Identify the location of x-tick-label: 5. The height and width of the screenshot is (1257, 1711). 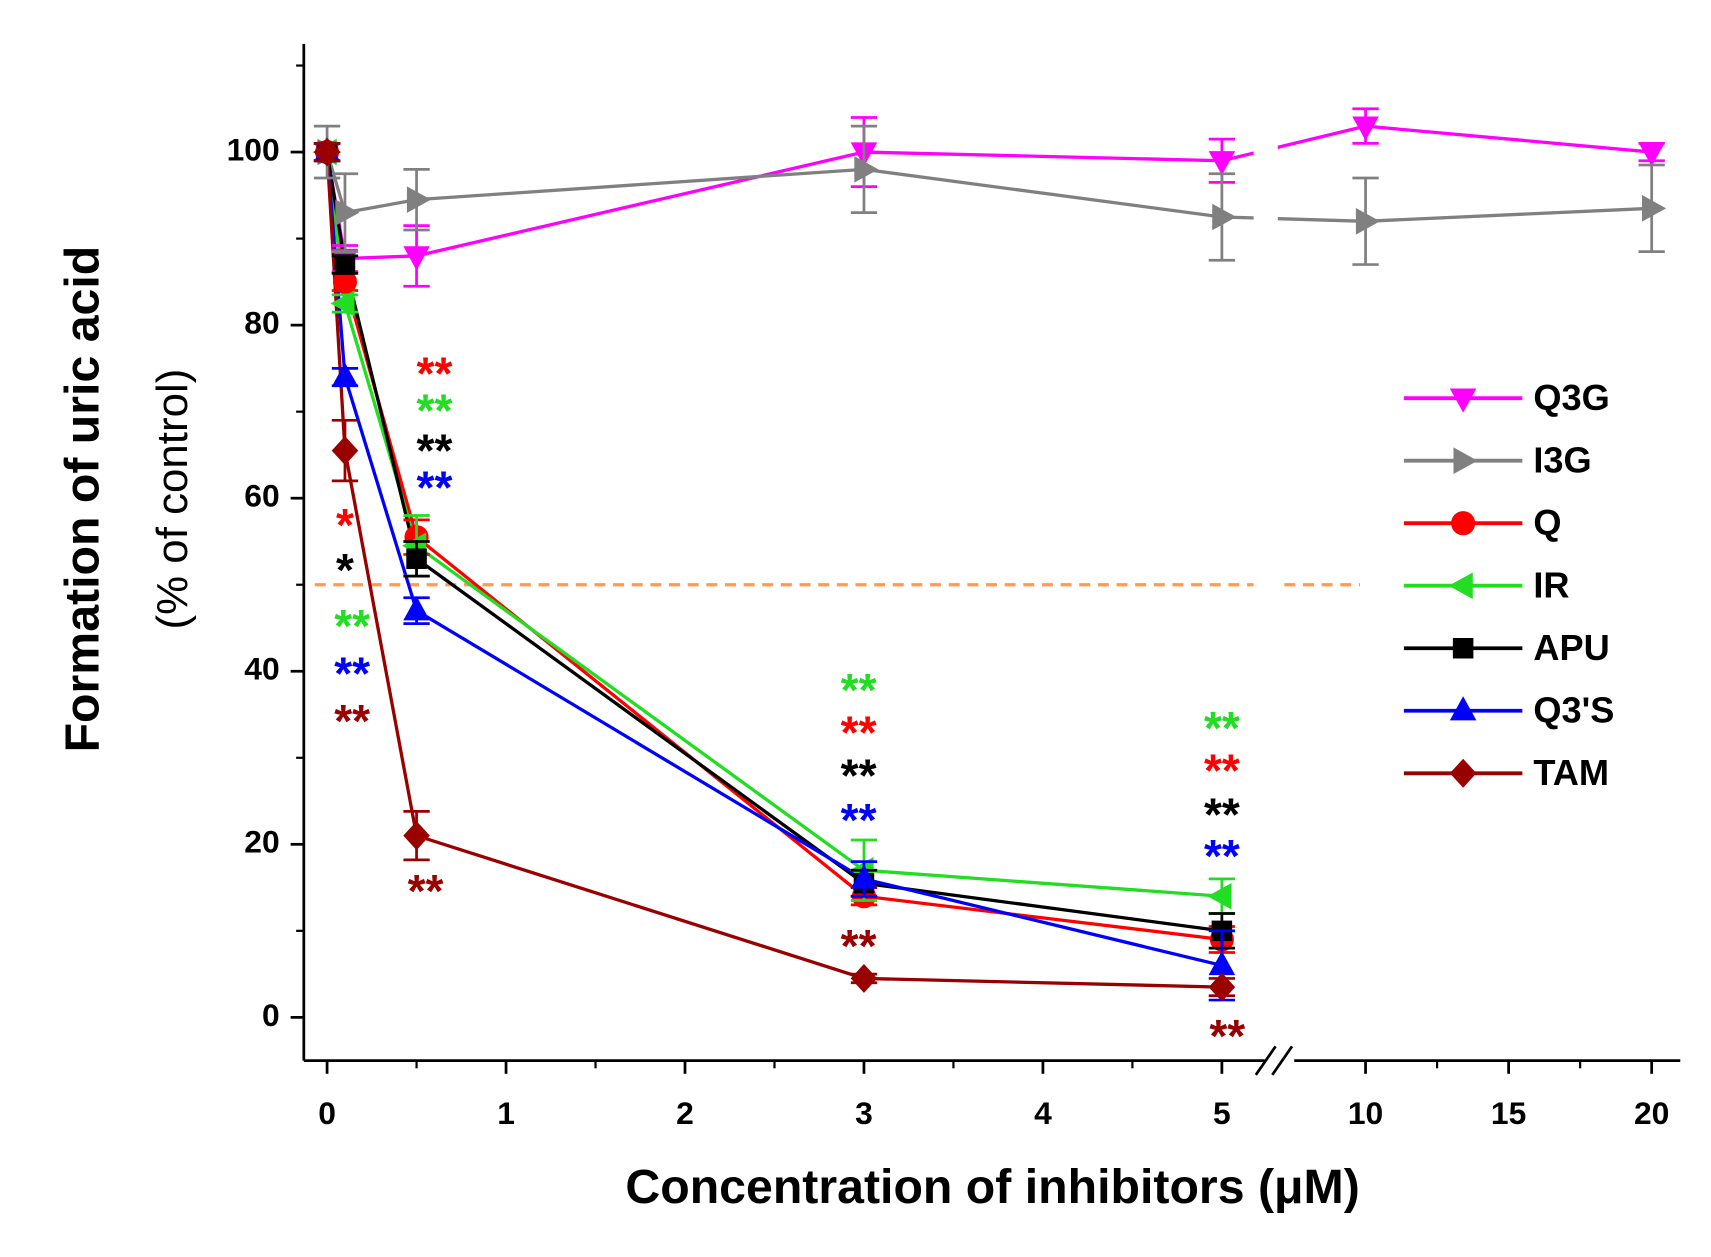
(1222, 1113).